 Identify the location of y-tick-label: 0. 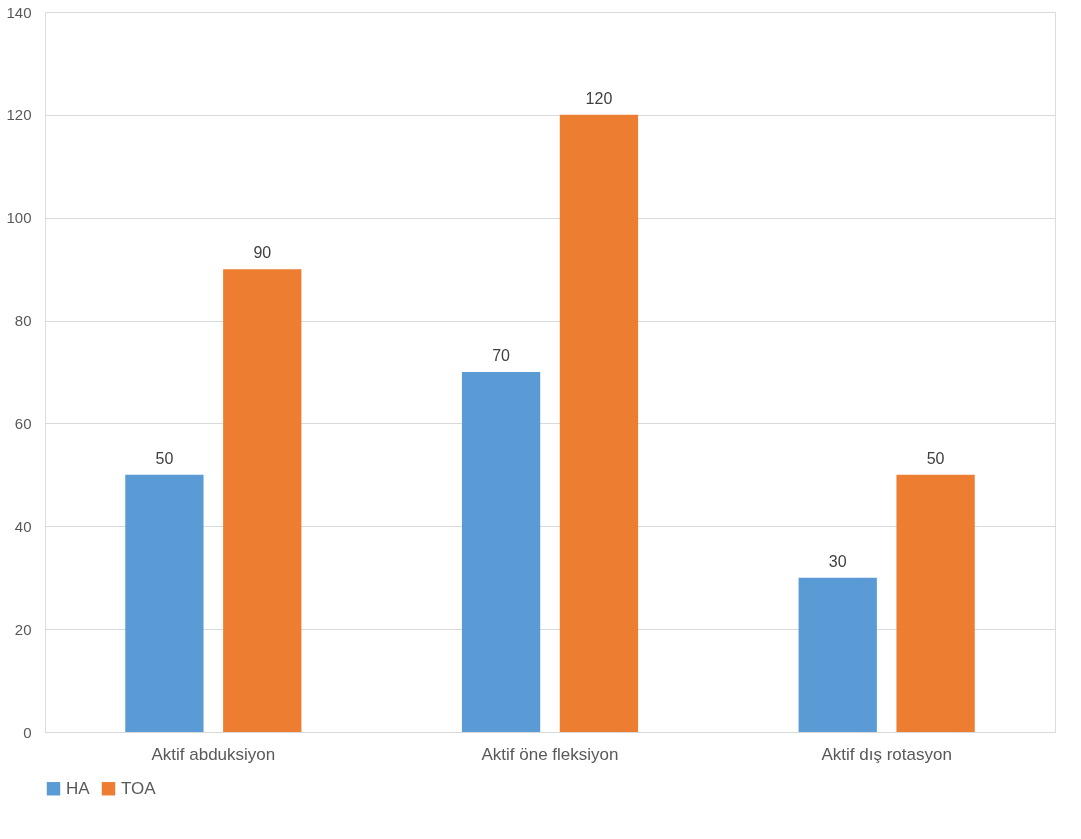
(27, 732).